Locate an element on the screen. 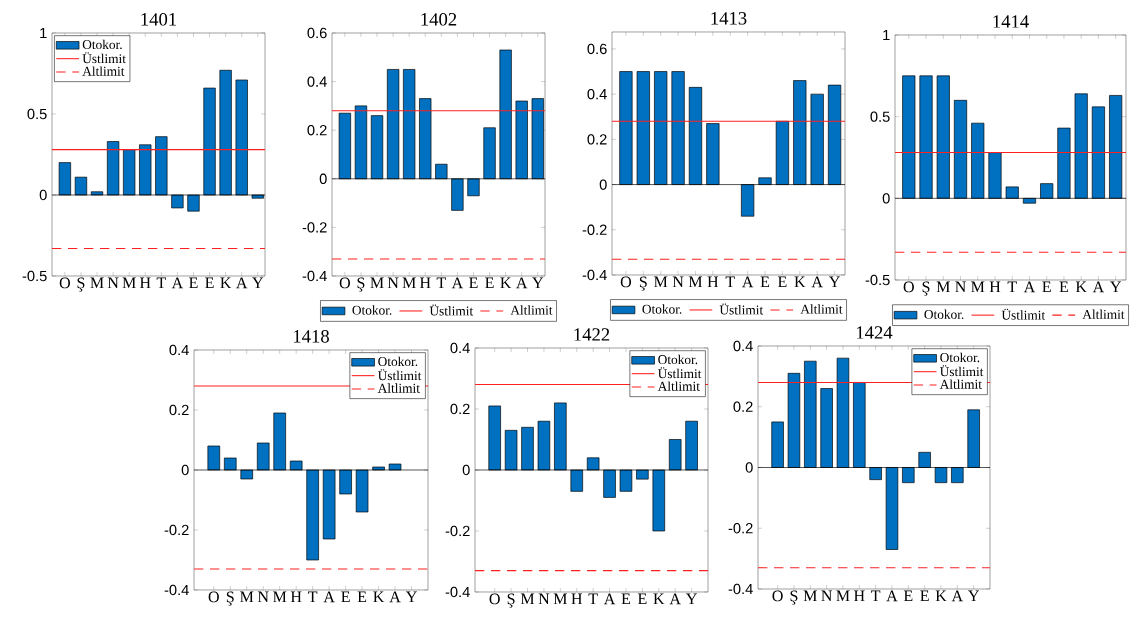  y-tick-label: 0.5 is located at coordinates (37, 114).